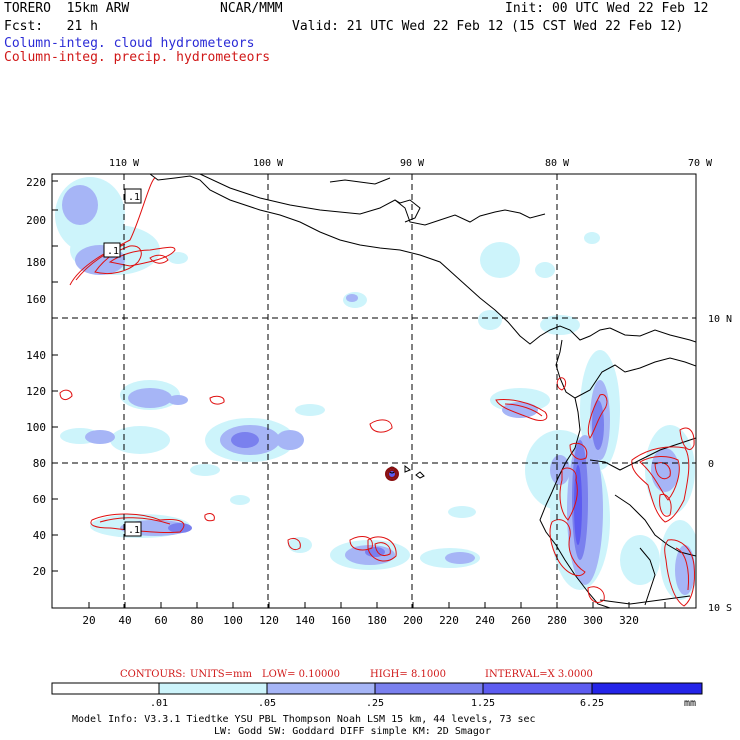 The width and height of the screenshot is (740, 740). I want to click on colorbar-label: 1.25, so click(483, 703).